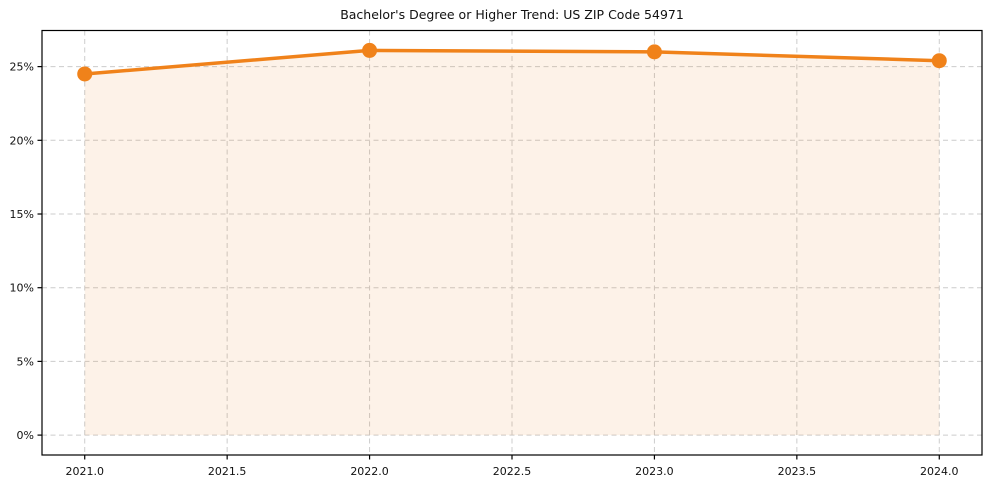  Describe the element at coordinates (512, 62) in the screenshot. I see `trend-line` at that location.